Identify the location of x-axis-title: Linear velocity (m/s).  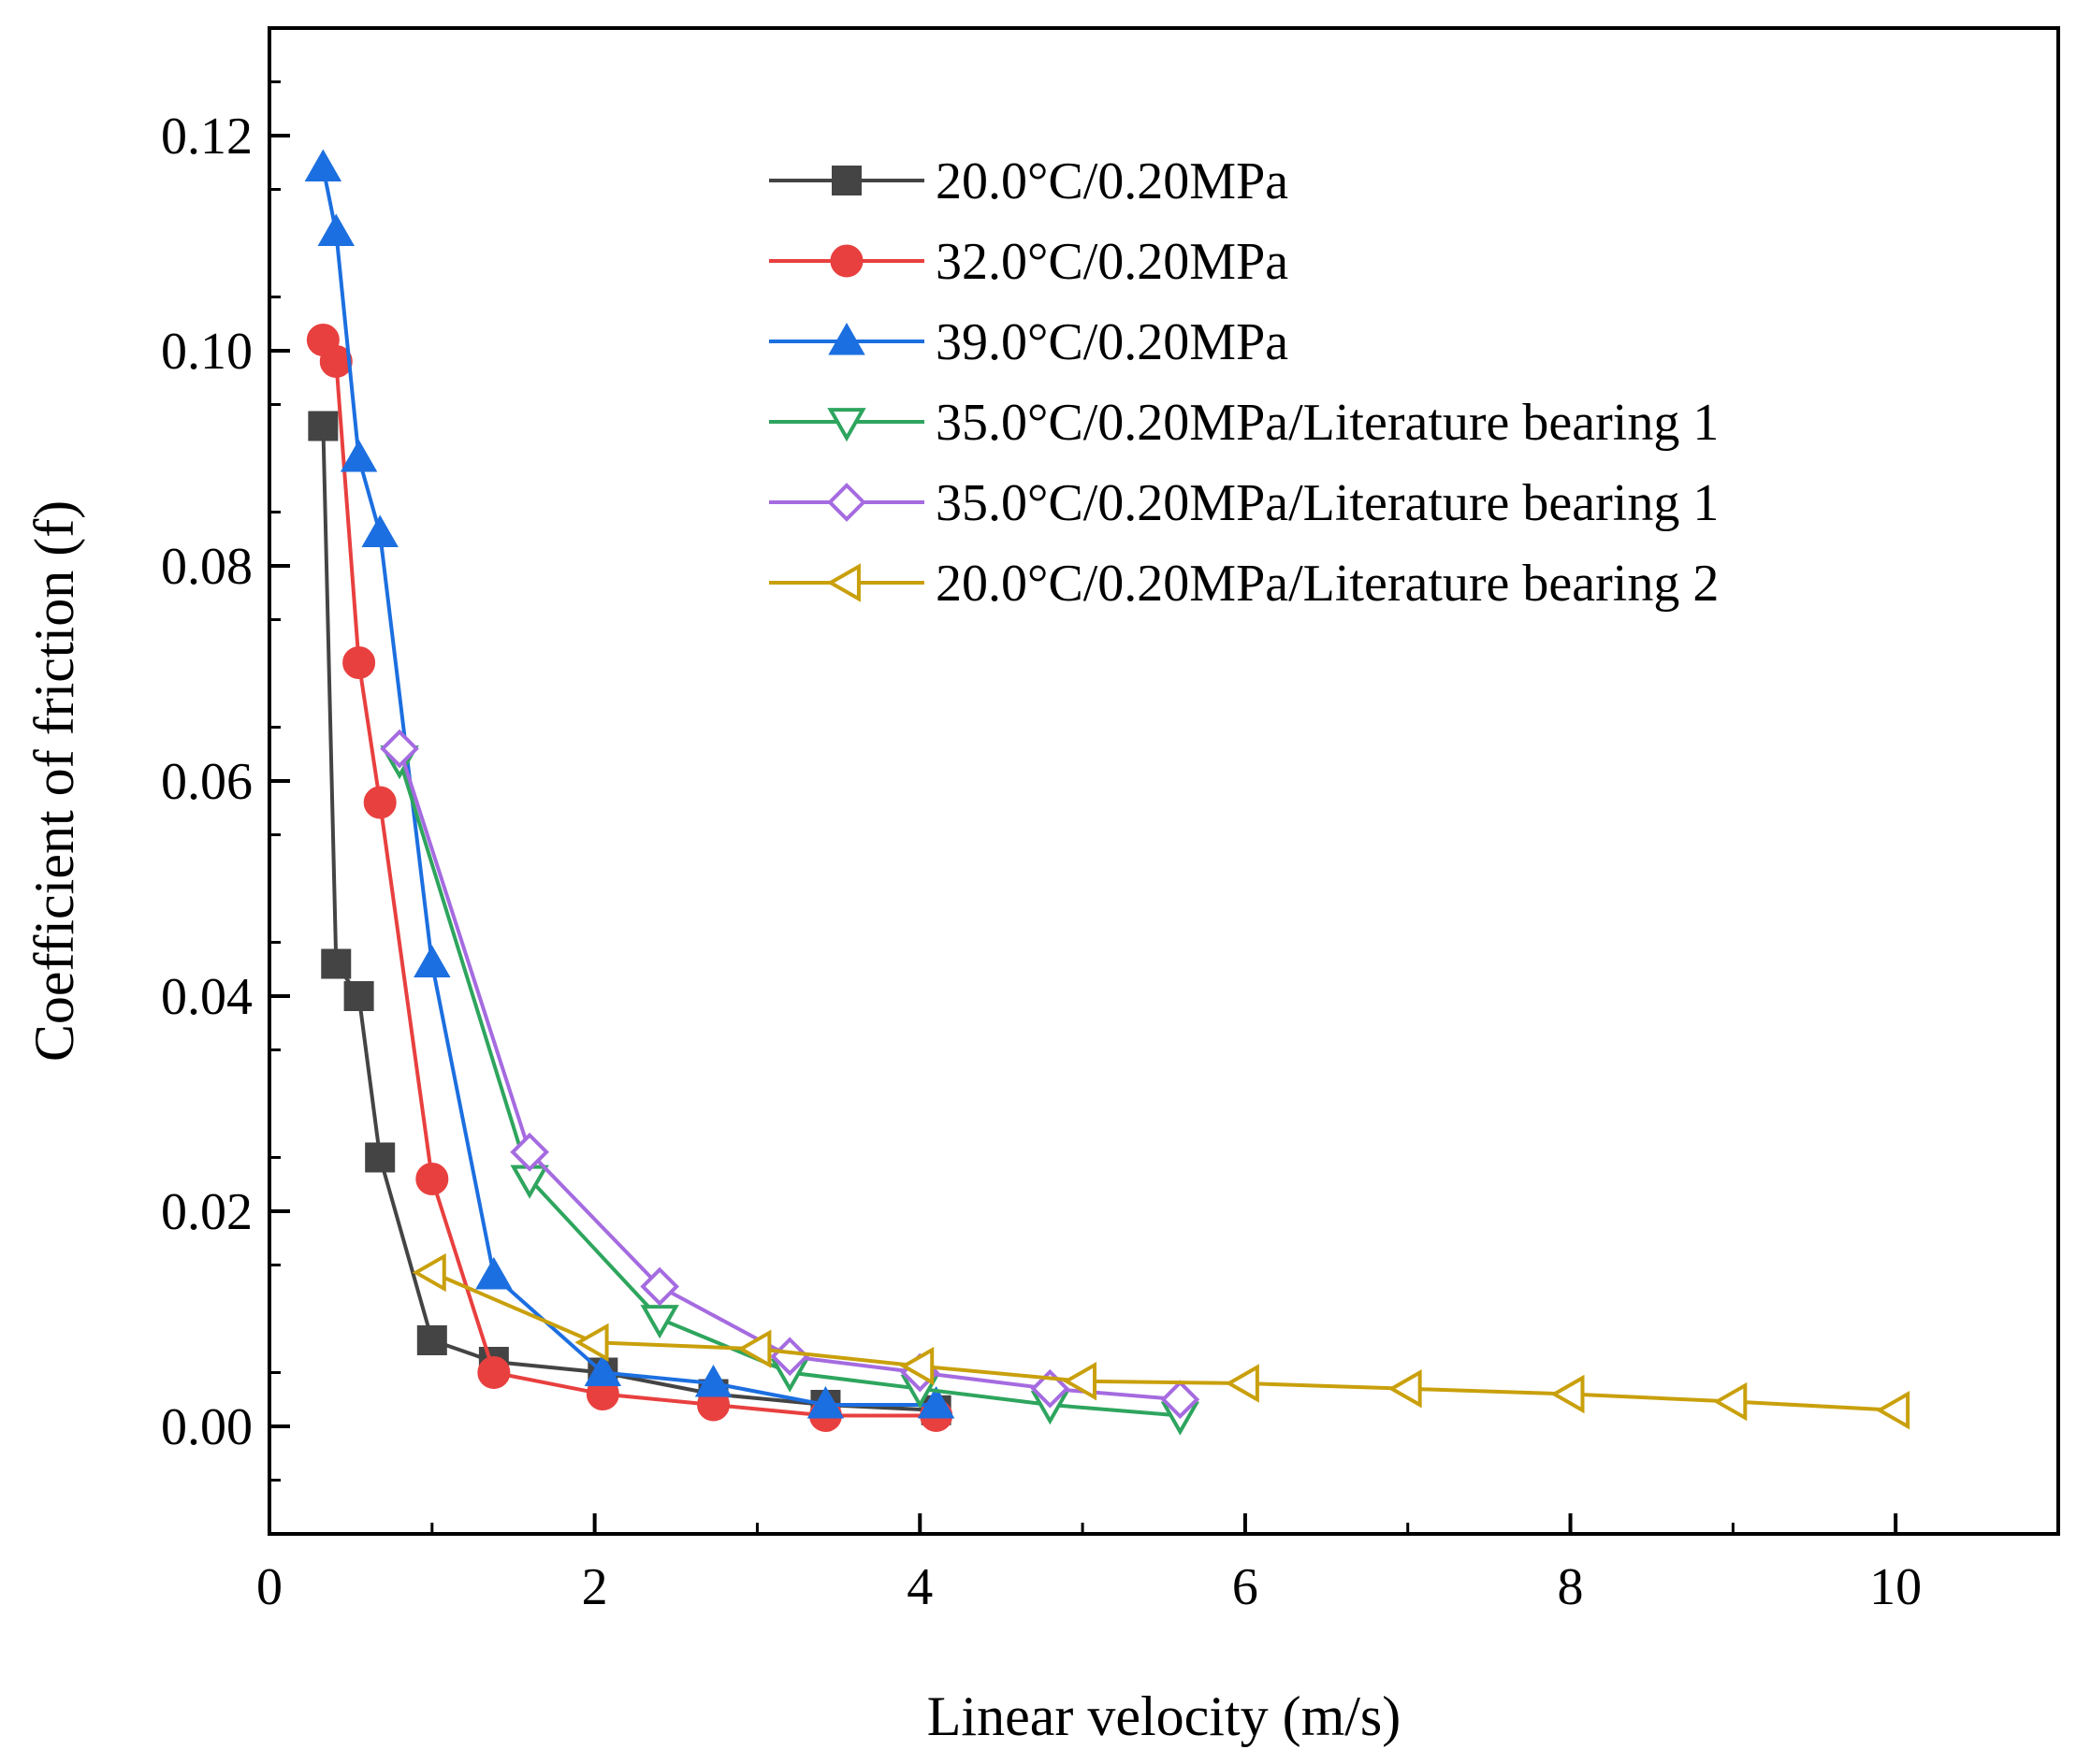
(1164, 1716).